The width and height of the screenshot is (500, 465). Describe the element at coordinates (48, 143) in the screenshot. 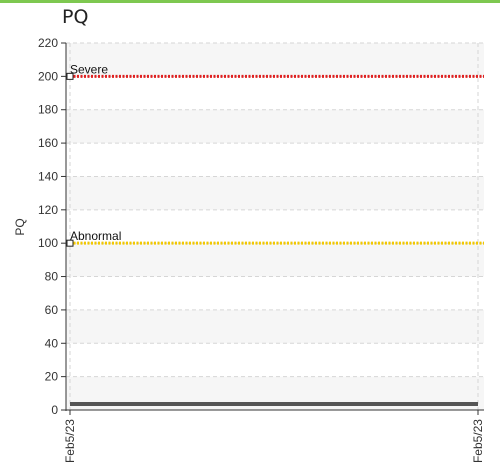

I see `y-tick-label: 160` at that location.